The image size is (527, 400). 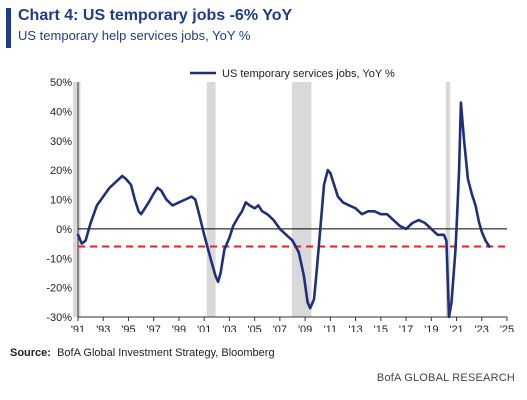 What do you see at coordinates (8, 28) in the screenshot?
I see `title-accent-bar` at bounding box center [8, 28].